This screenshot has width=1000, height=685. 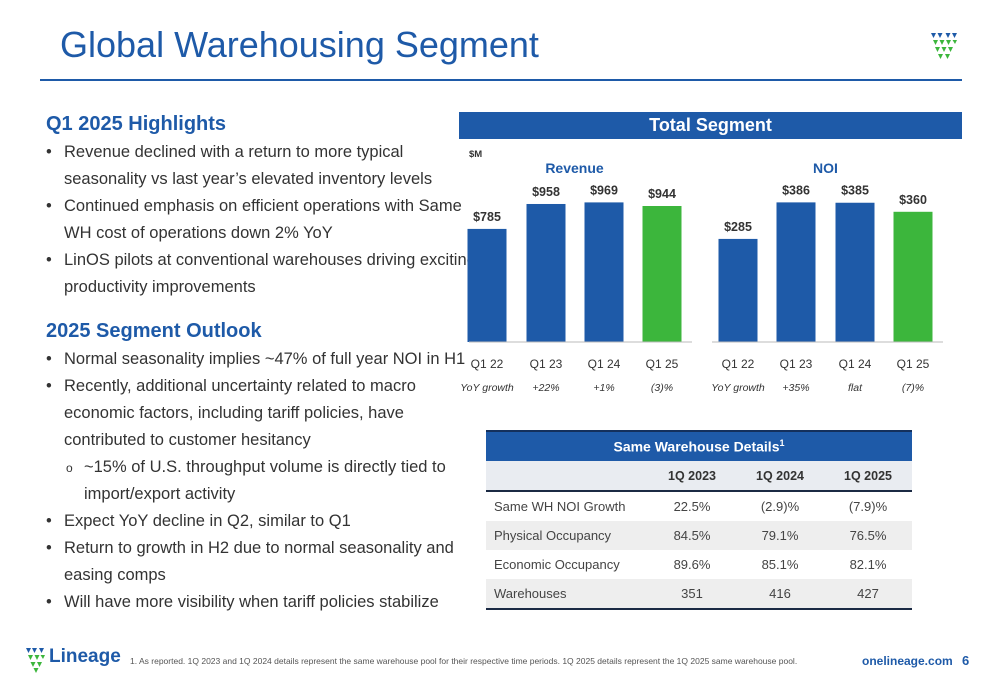 I want to click on data-label: $944, so click(x=662, y=194).